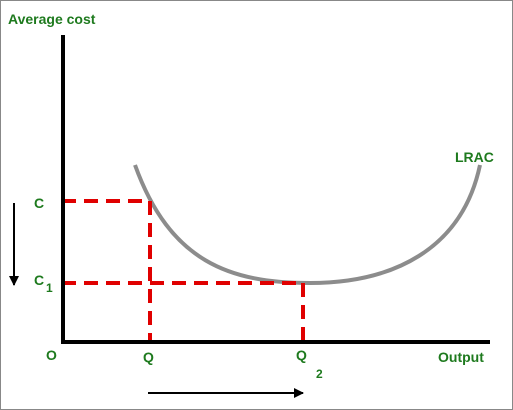  Describe the element at coordinates (52, 19) in the screenshot. I see `y-axis-label: Average cost` at that location.